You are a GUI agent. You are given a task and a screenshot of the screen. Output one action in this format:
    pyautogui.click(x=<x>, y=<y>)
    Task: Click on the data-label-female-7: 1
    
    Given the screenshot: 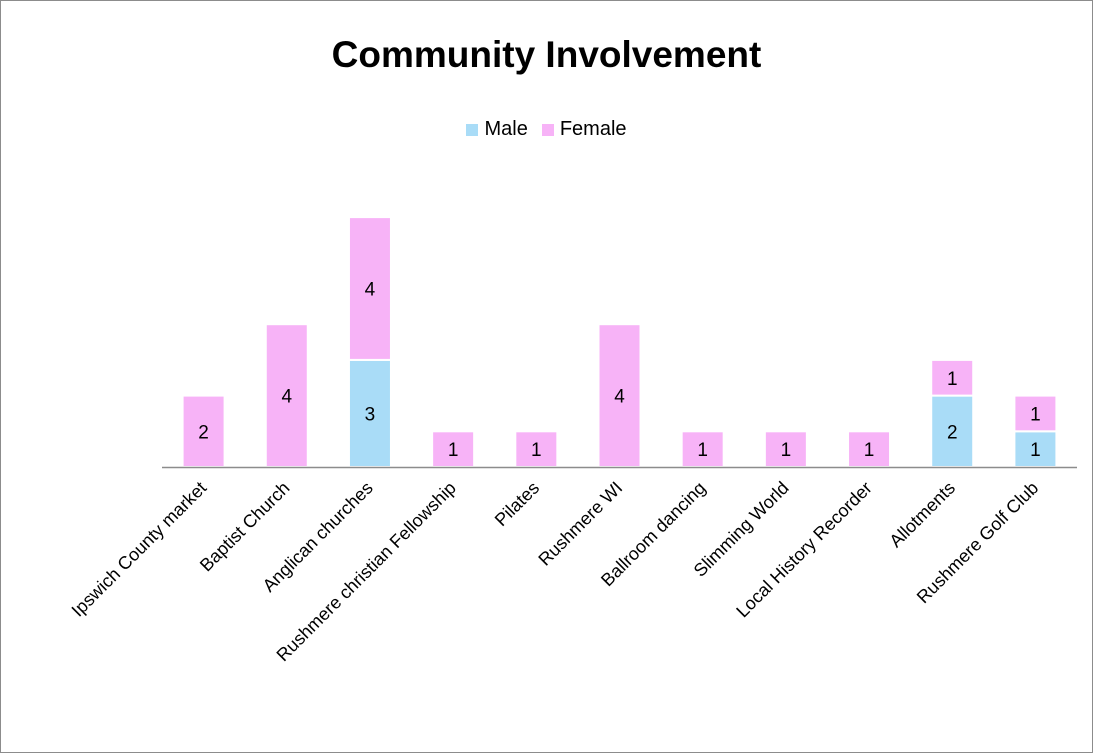 What is the action you would take?
    pyautogui.click(x=786, y=450)
    